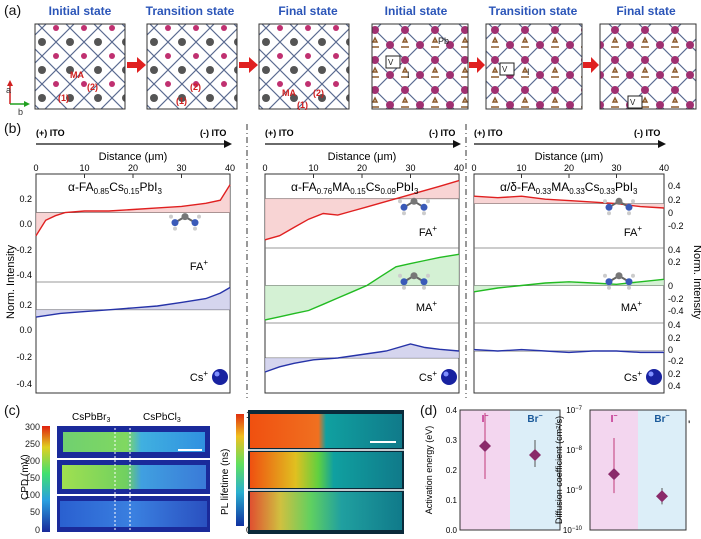 This screenshot has width=701, height=539. What do you see at coordinates (32, 461) in the screenshot?
I see `cpd-tick-200: 200` at bounding box center [32, 461].